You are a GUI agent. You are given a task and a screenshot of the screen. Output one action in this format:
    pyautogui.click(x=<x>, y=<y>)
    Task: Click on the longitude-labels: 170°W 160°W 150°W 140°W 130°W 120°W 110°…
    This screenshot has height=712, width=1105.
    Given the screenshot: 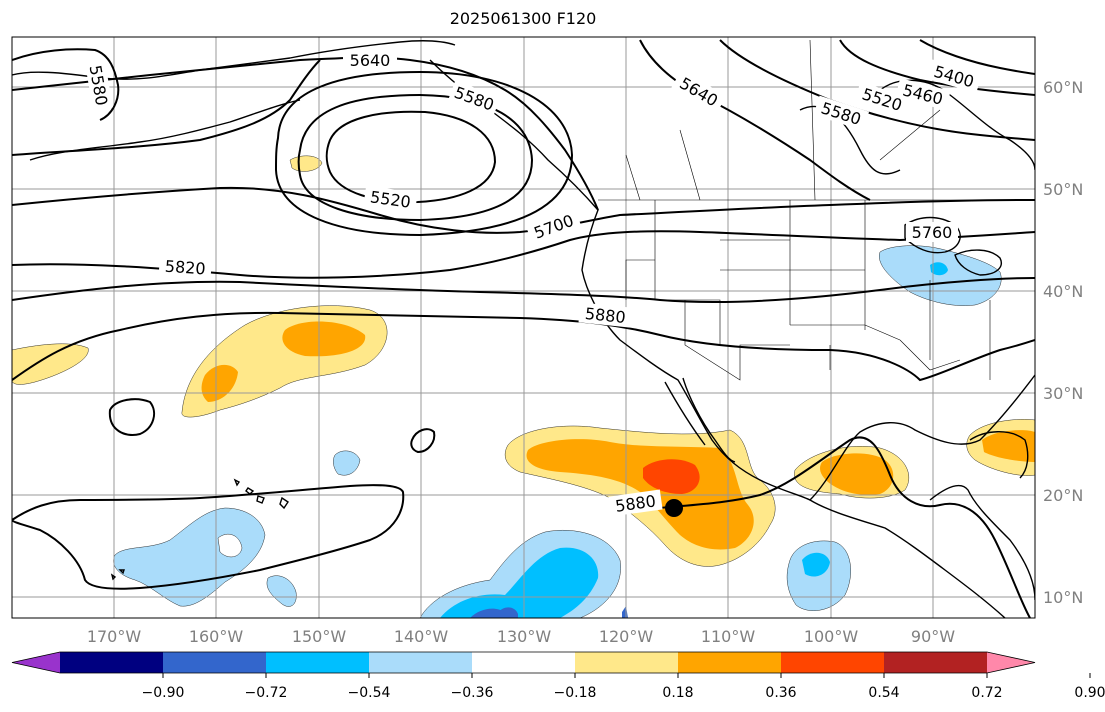 What is the action you would take?
    pyautogui.click(x=521, y=636)
    